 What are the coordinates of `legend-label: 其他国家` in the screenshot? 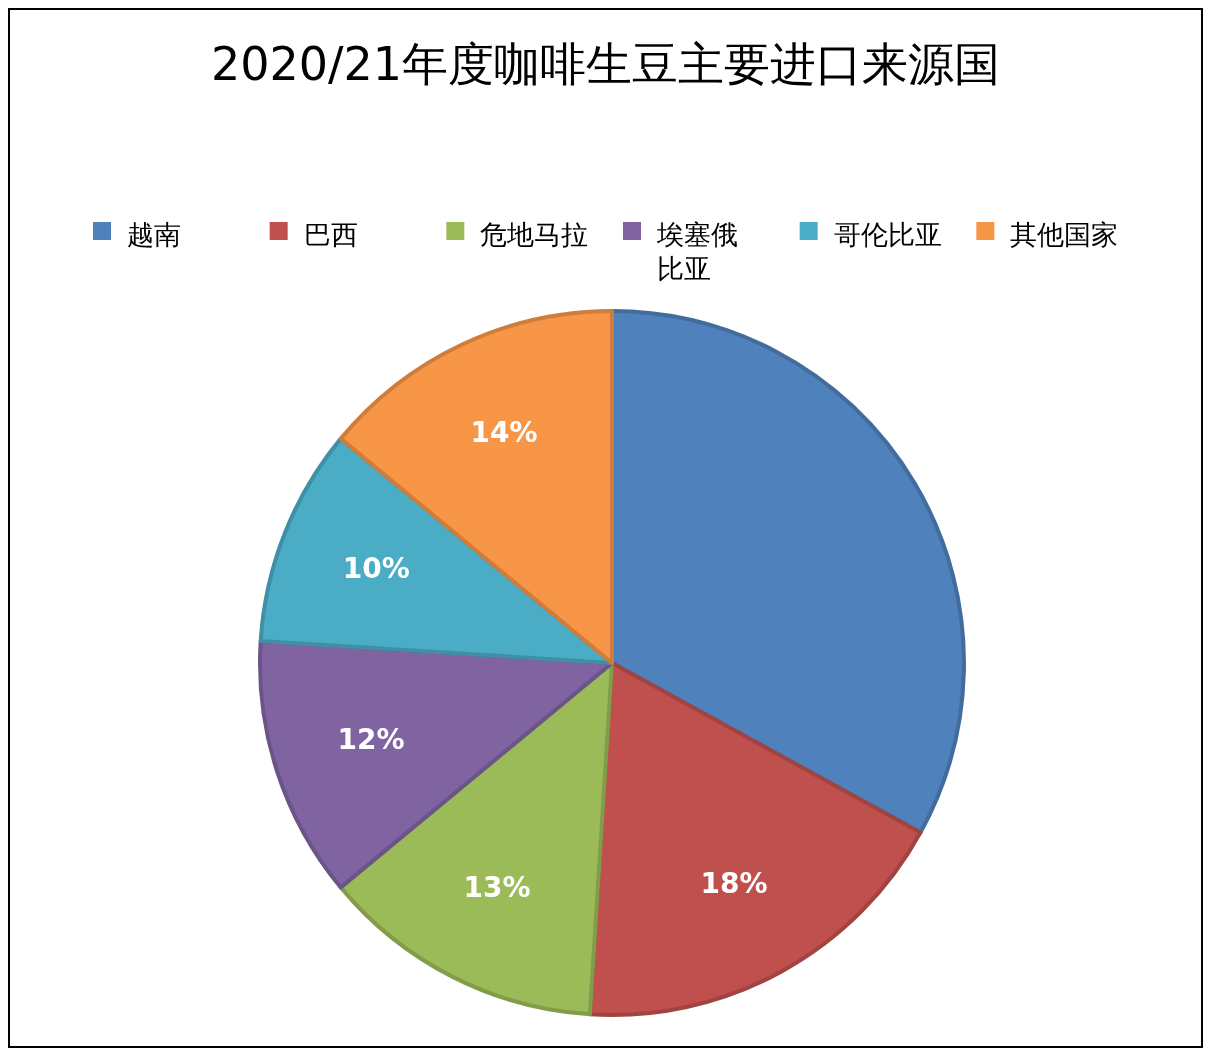 It's located at (1064, 234).